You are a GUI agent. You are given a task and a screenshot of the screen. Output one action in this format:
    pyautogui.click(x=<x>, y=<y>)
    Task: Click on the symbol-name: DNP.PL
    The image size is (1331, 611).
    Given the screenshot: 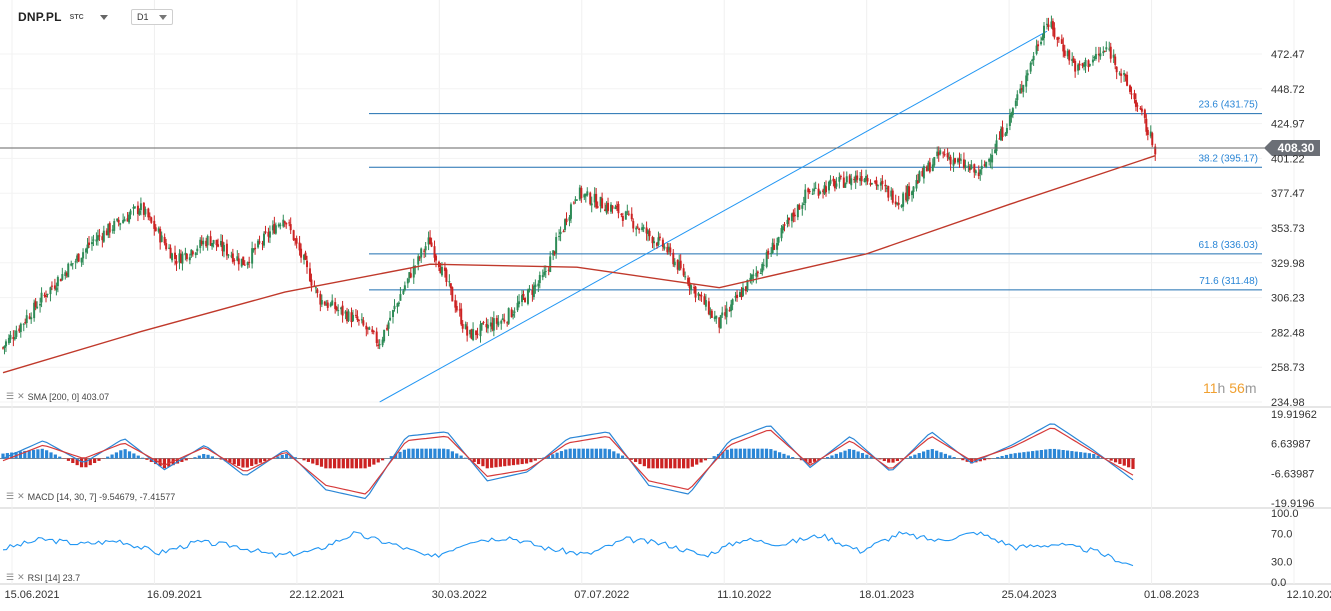 What is the action you would take?
    pyautogui.click(x=40, y=17)
    